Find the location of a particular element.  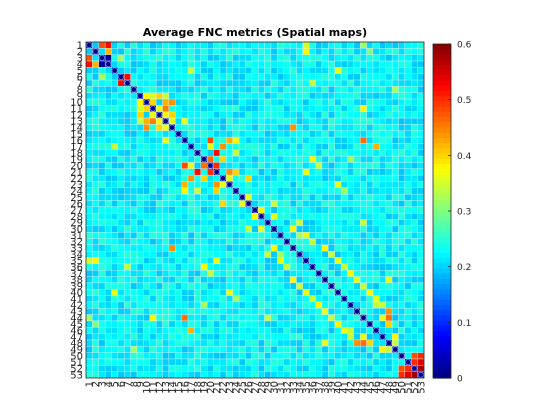

y-tick-label: 1 is located at coordinates (80, 46).